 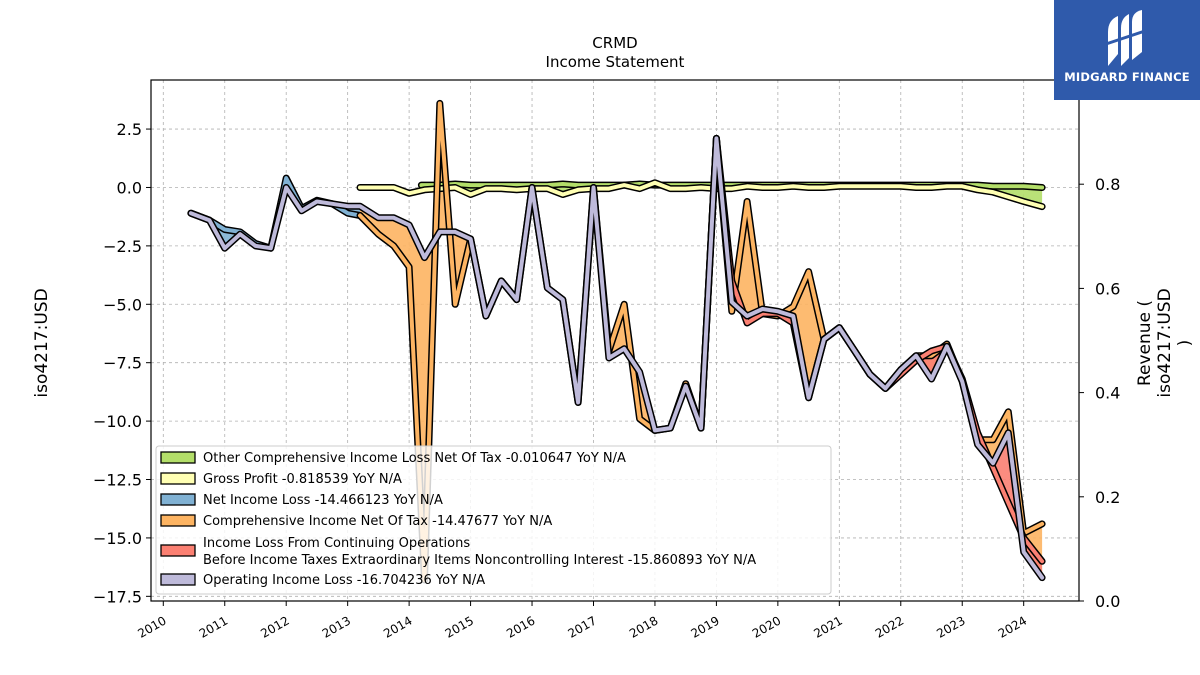 I want to click on legend-label: Net Income Loss -14.466123 YoY N/A, so click(x=323, y=500).